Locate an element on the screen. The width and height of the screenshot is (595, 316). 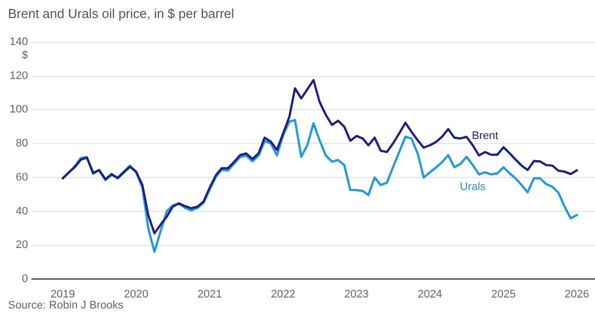
x-tick-label: 2020 is located at coordinates (136, 294).